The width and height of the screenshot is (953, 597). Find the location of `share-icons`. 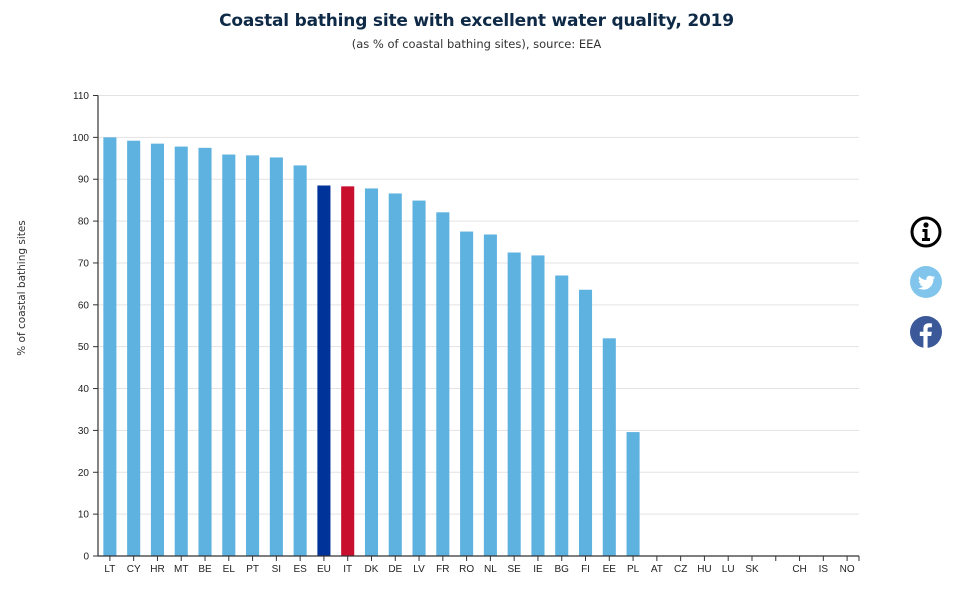

share-icons is located at coordinates (927, 291).